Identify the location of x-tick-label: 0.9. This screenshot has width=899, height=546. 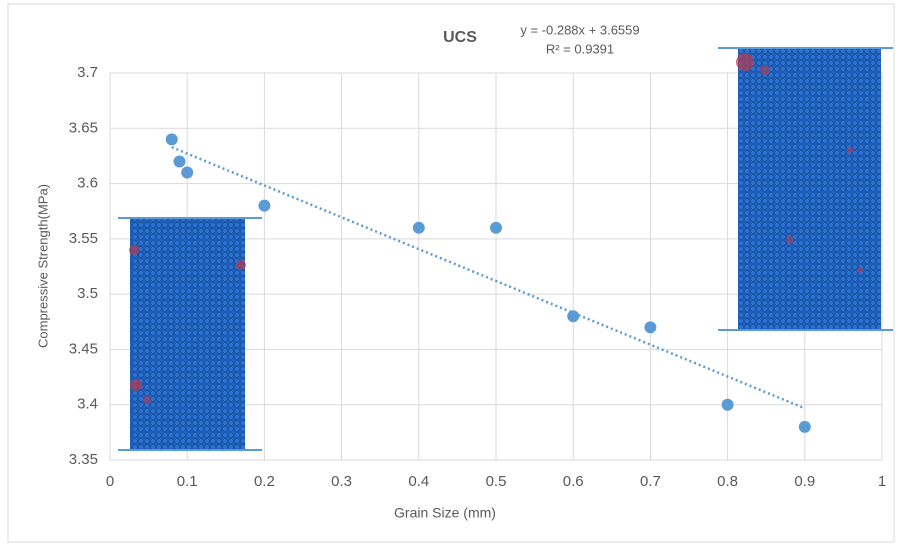
(804, 481).